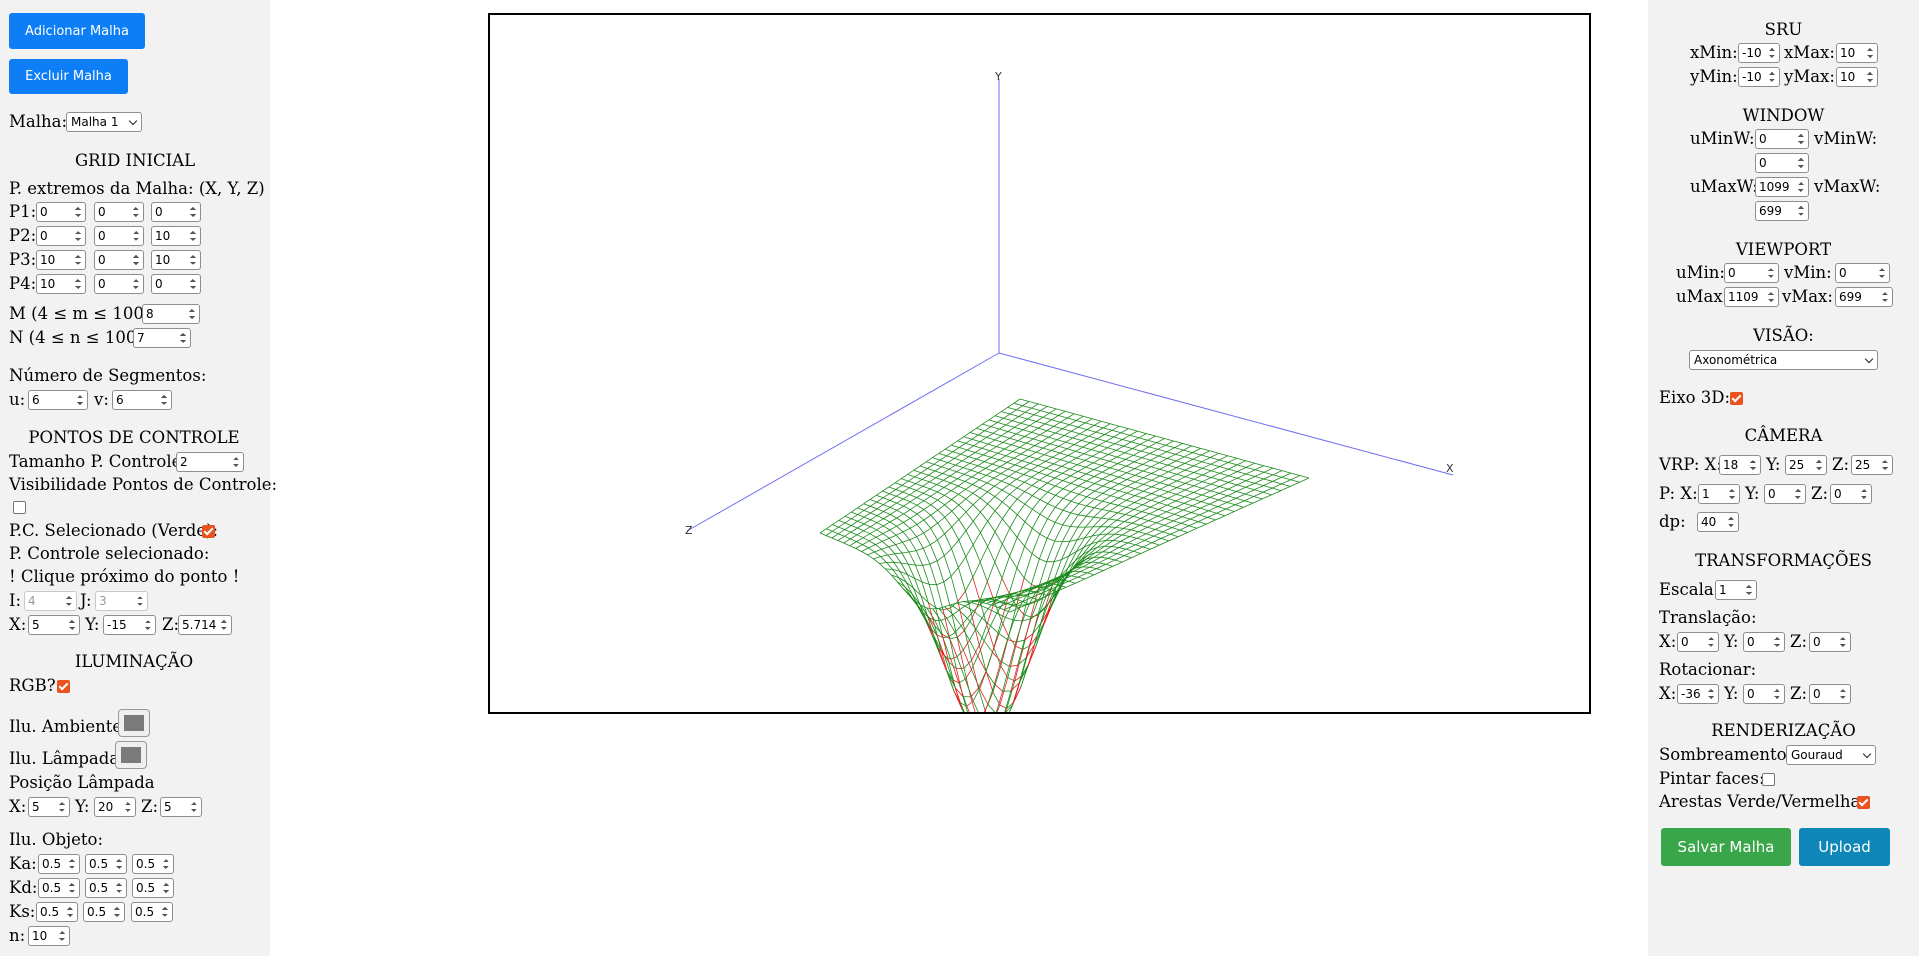  Describe the element at coordinates (104, 122) in the screenshot. I see `mesh-select: Malha 1` at that location.